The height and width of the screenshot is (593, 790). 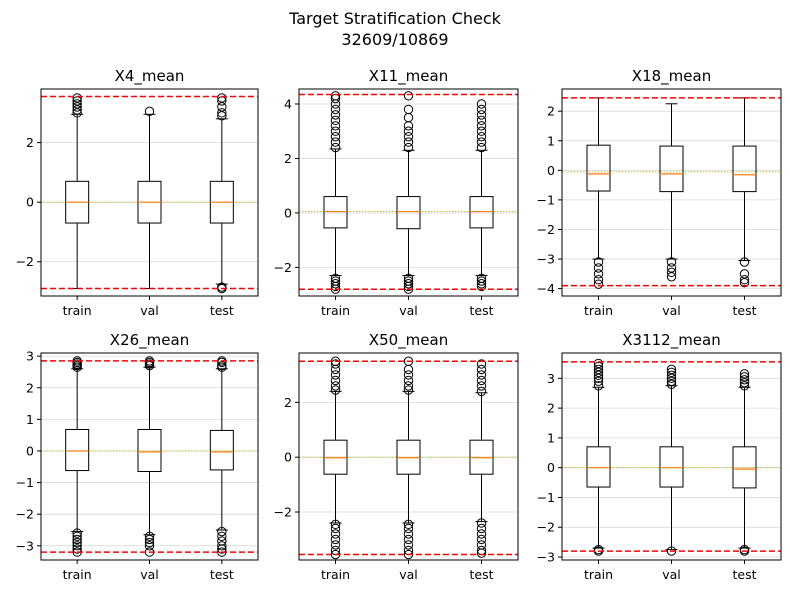 I want to click on y-tick-label: 4, so click(x=288, y=103).